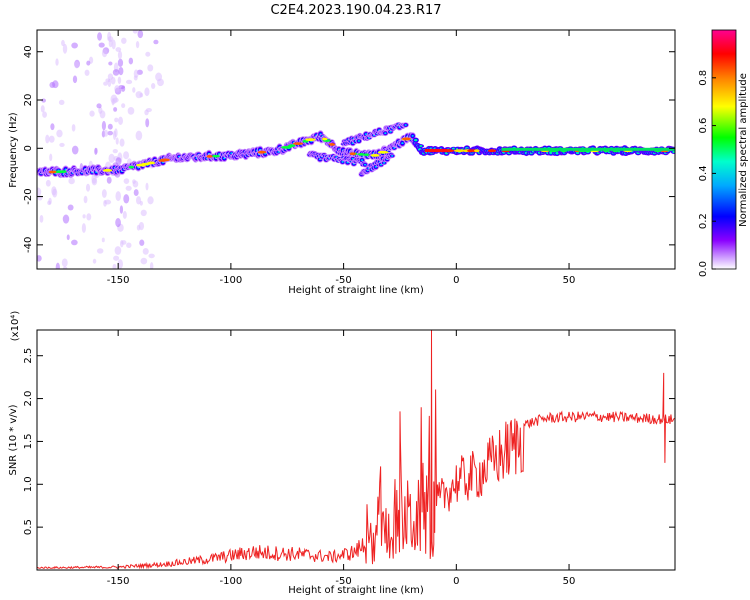 Image resolution: width=750 pixels, height=600 pixels. What do you see at coordinates (13, 150) in the screenshot?
I see `spectrogram-y-axis-label: Frequency (Hz)` at bounding box center [13, 150].